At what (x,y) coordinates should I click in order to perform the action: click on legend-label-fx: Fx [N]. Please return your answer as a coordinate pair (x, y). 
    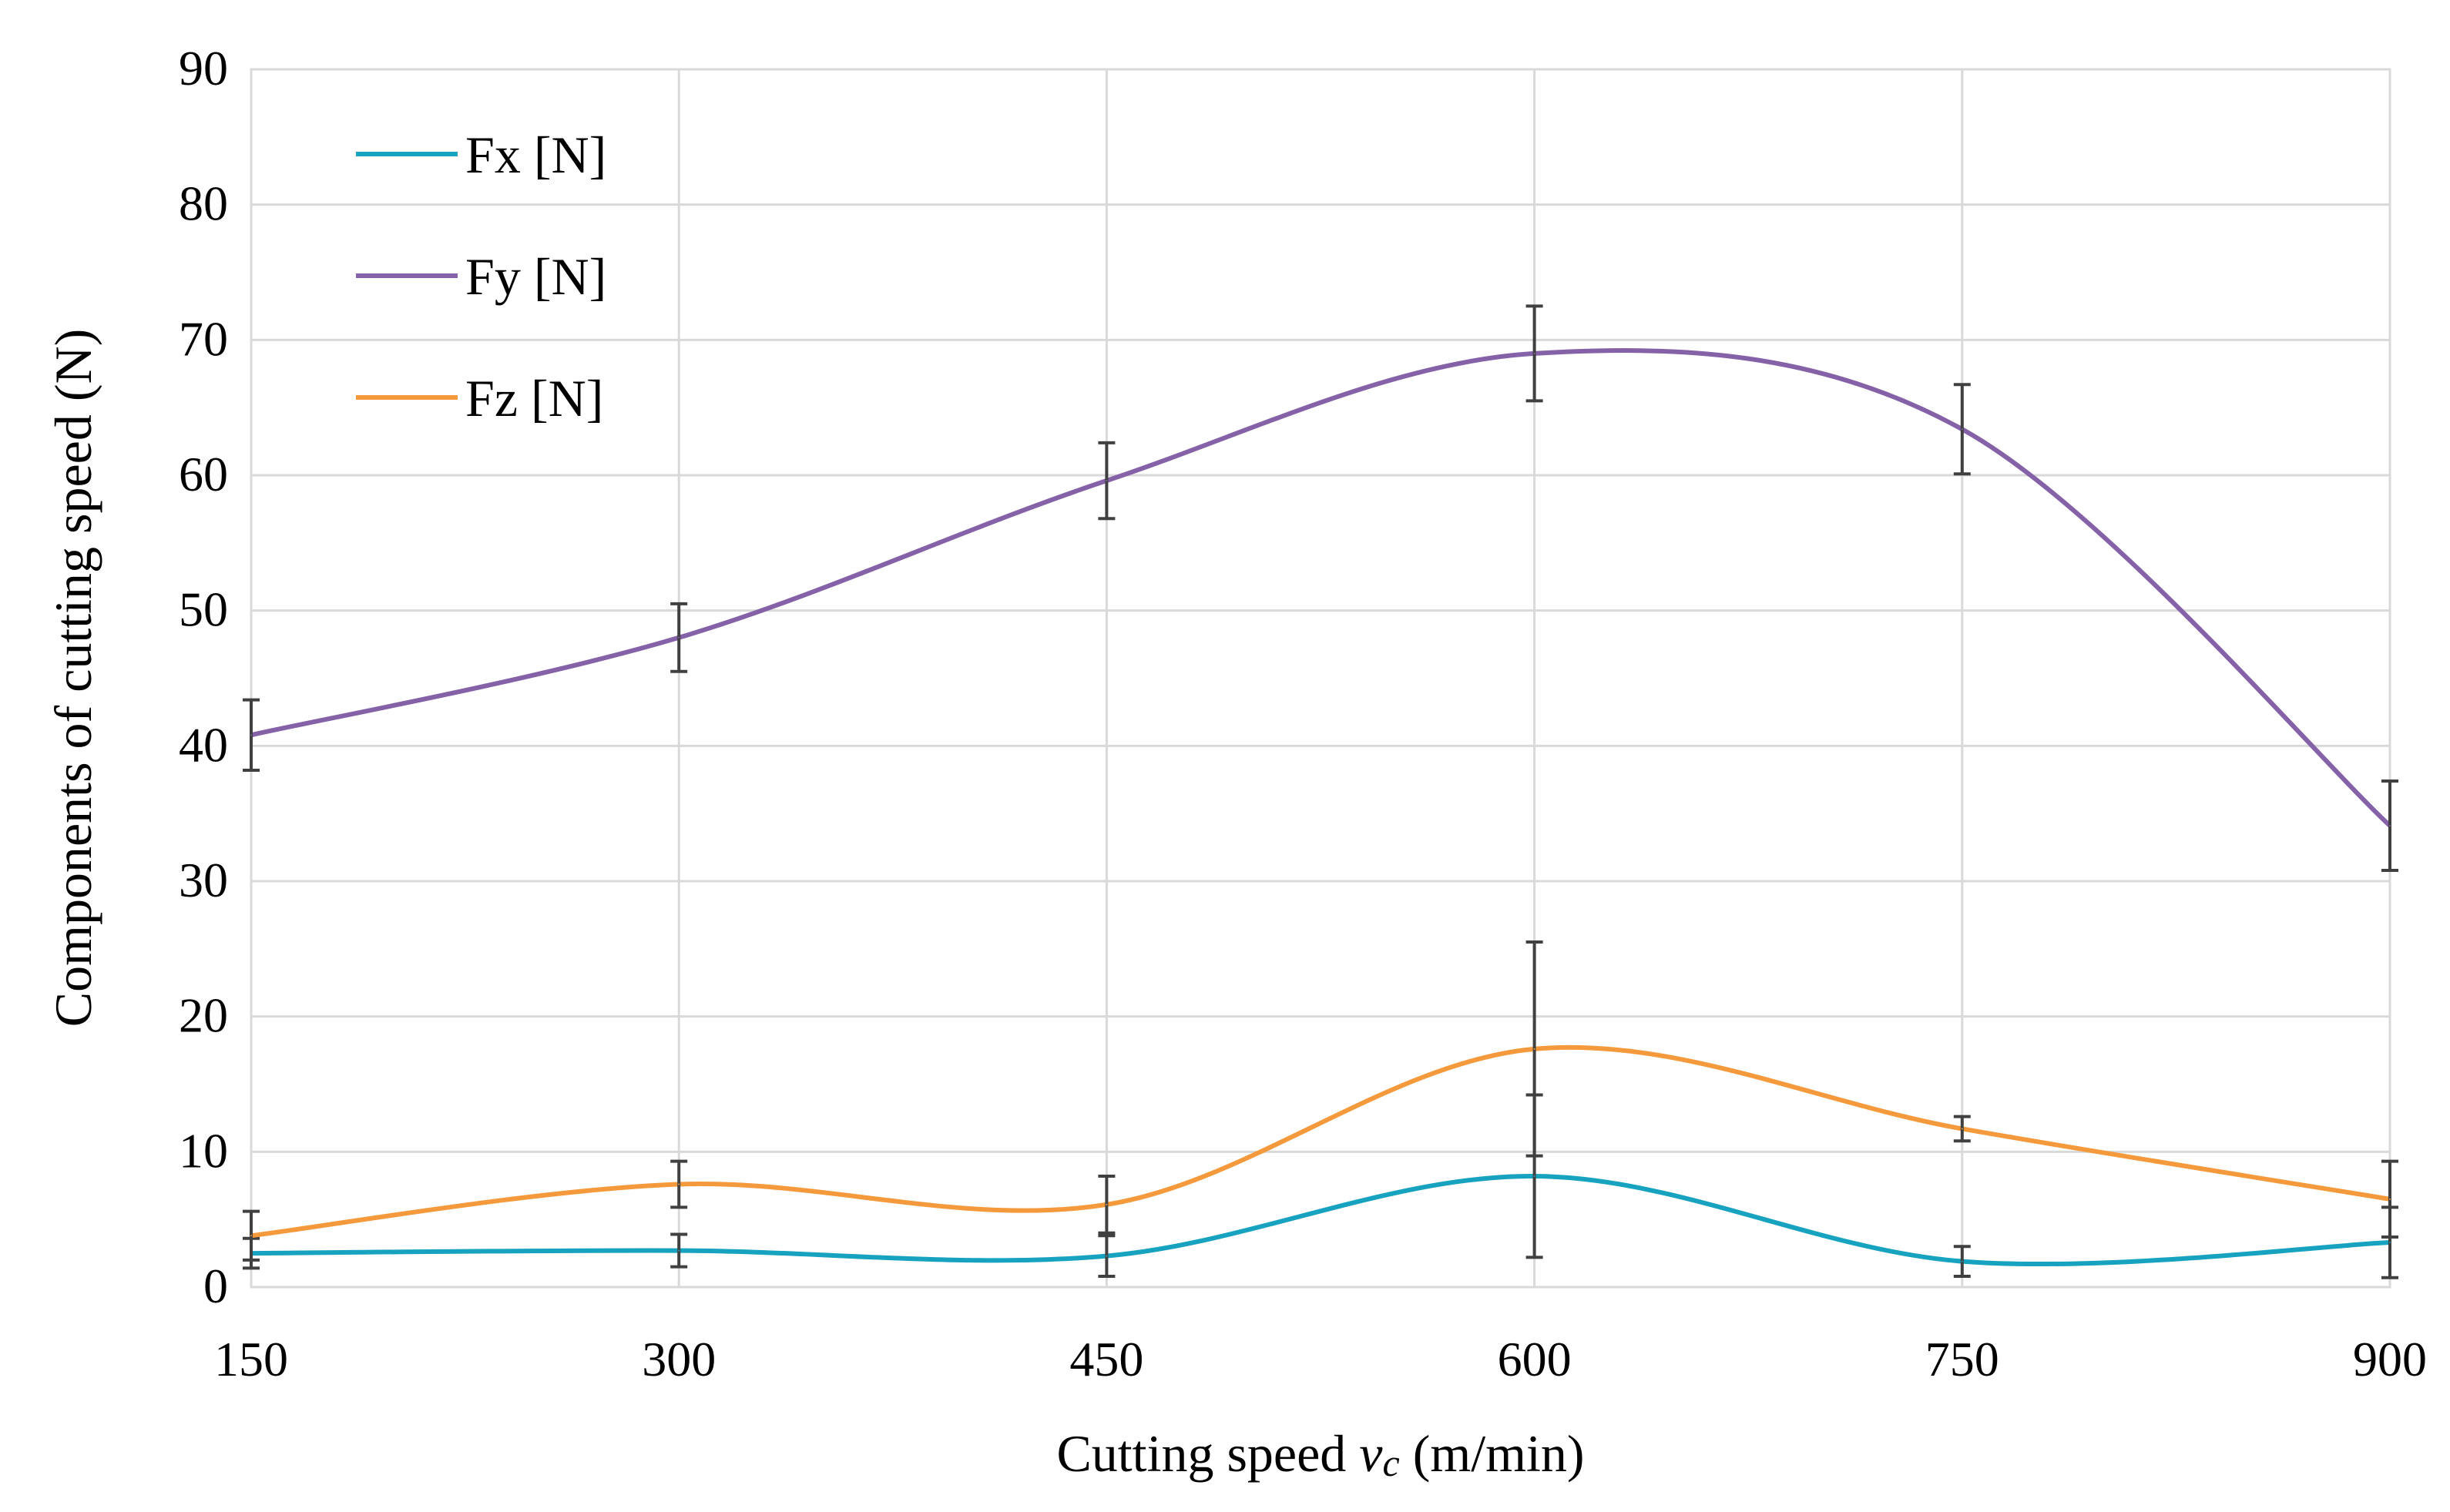
    Looking at the image, I should click on (535, 155).